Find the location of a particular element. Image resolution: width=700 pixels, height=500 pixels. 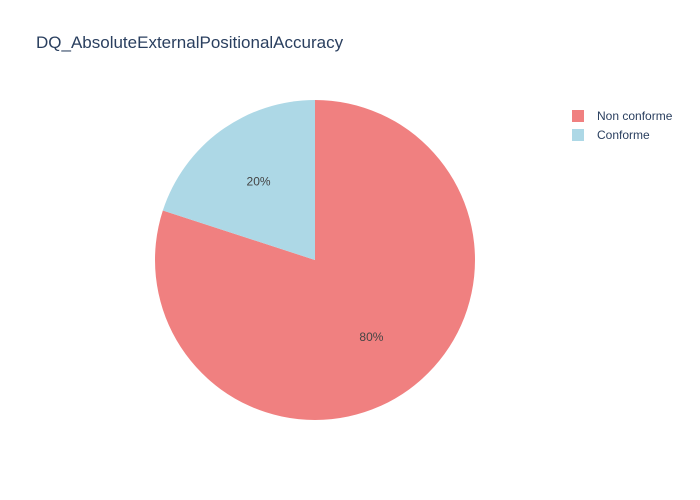

legend: Non conforme Conforme is located at coordinates (622, 125).